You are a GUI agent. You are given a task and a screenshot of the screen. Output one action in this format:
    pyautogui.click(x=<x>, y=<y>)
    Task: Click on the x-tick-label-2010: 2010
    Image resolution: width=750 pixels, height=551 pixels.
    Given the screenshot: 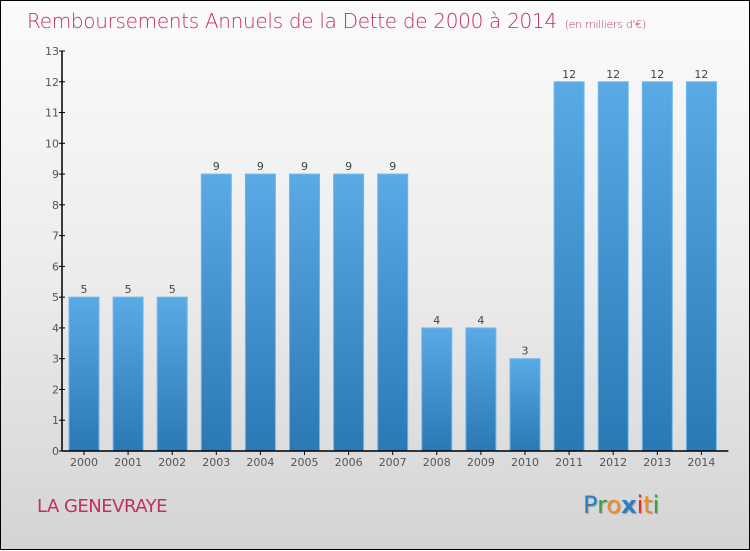 What is the action you would take?
    pyautogui.click(x=525, y=462)
    